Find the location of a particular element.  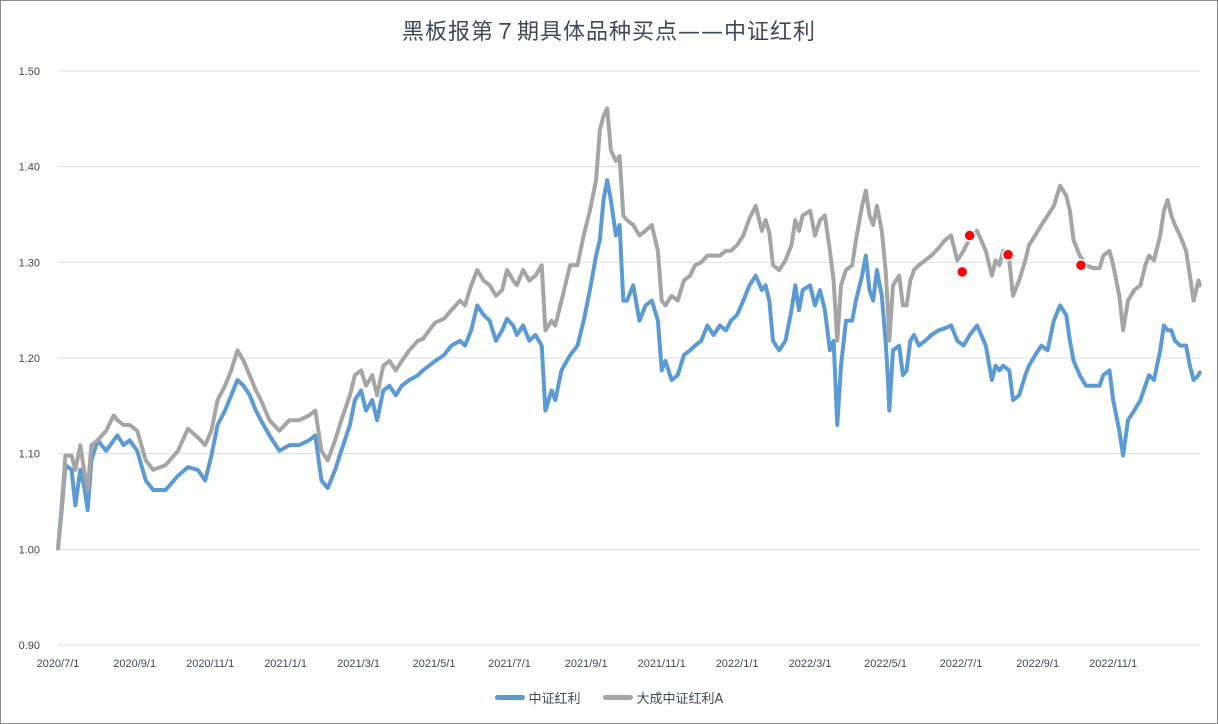

legend-label-0: 中证红利 is located at coordinates (554, 699).